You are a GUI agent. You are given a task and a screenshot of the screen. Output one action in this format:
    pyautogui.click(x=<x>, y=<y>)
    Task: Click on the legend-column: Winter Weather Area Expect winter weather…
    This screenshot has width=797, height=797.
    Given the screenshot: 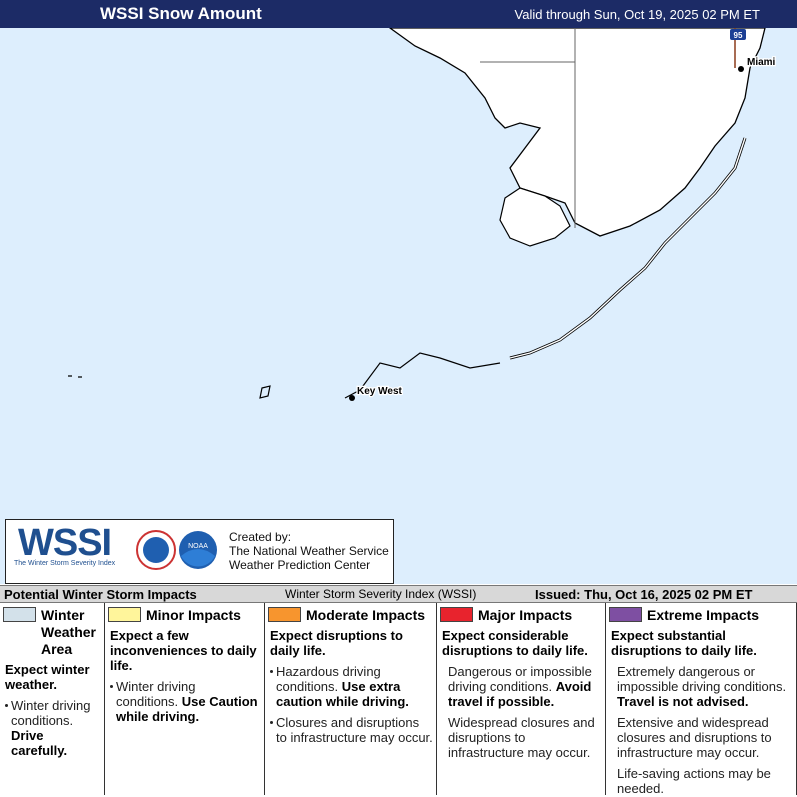 What is the action you would take?
    pyautogui.click(x=52, y=699)
    